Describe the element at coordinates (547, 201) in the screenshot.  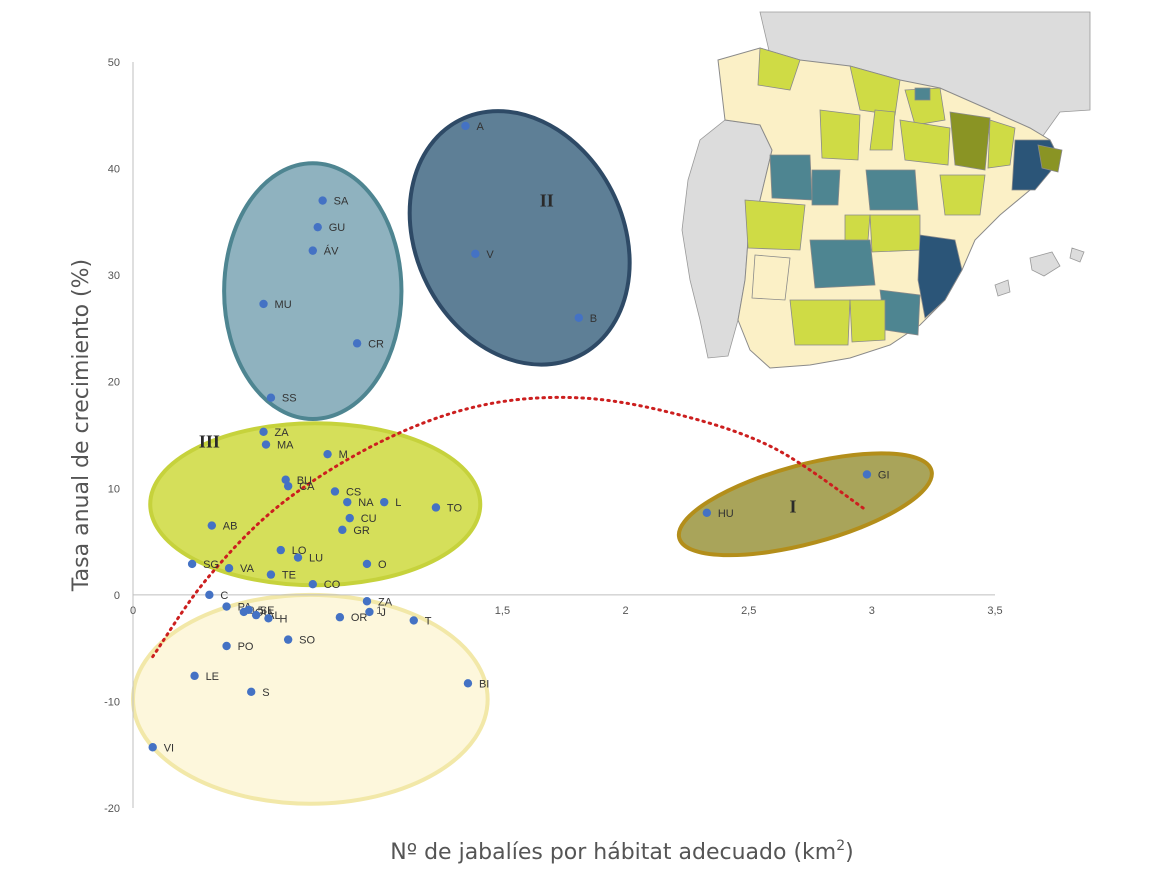
I see `group-label-ii: II` at that location.